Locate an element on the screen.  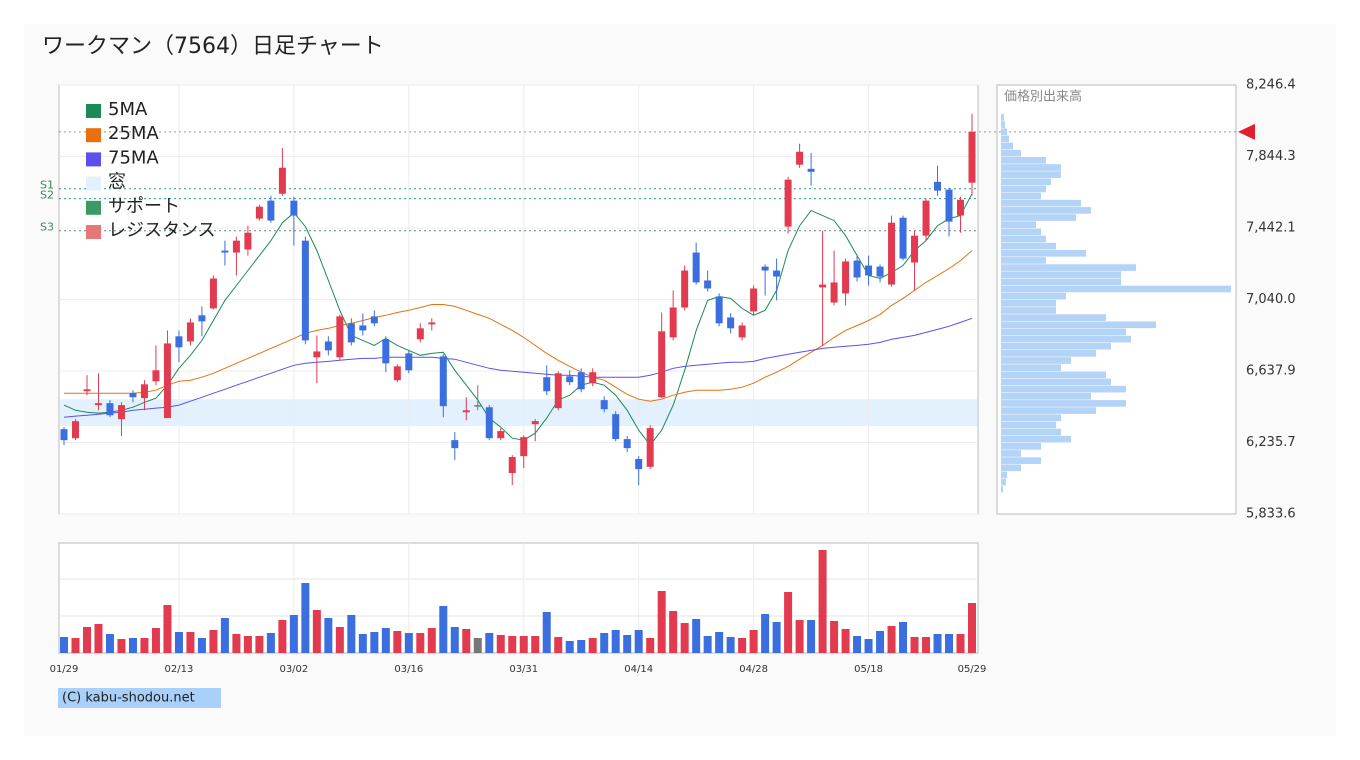
level-label: S2 is located at coordinates (47, 195).